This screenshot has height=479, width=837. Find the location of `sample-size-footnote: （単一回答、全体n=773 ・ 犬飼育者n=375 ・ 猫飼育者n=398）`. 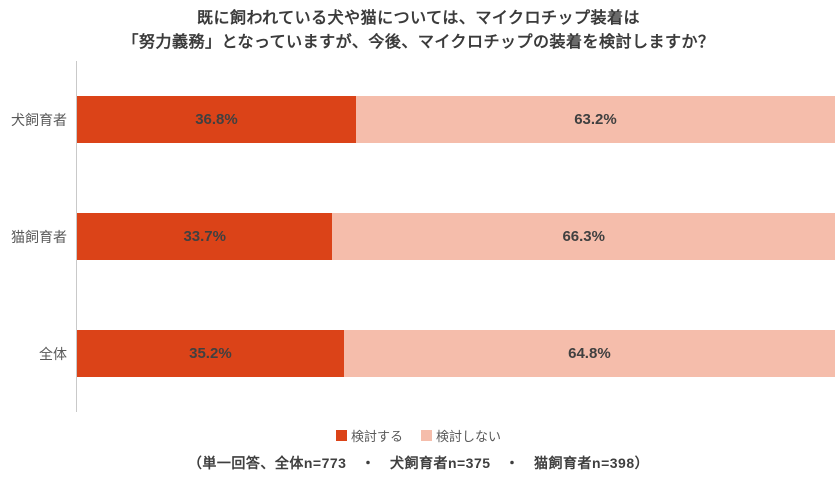

sample-size-footnote: （単一回答、全体n=773 ・ 犬飼育者n=375 ・ 猫飼育者n=398） is located at coordinates (418, 463).